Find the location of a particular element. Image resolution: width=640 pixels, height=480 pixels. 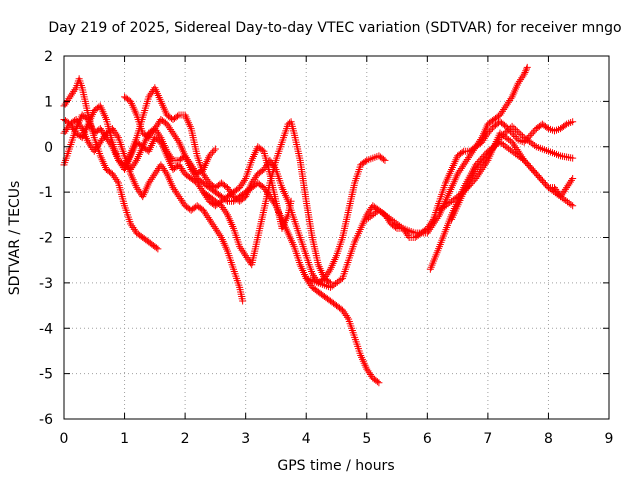

x-tick-label: 7 is located at coordinates (487, 439).